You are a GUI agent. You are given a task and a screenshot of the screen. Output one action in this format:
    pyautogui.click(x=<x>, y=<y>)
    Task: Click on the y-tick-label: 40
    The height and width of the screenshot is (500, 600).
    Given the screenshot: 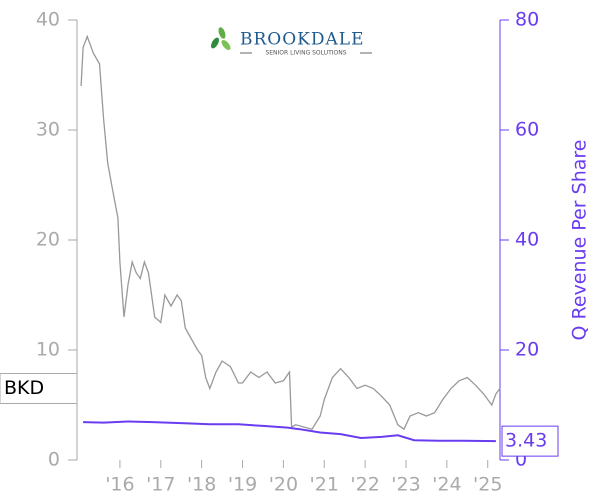 What is the action you would take?
    pyautogui.click(x=48, y=20)
    